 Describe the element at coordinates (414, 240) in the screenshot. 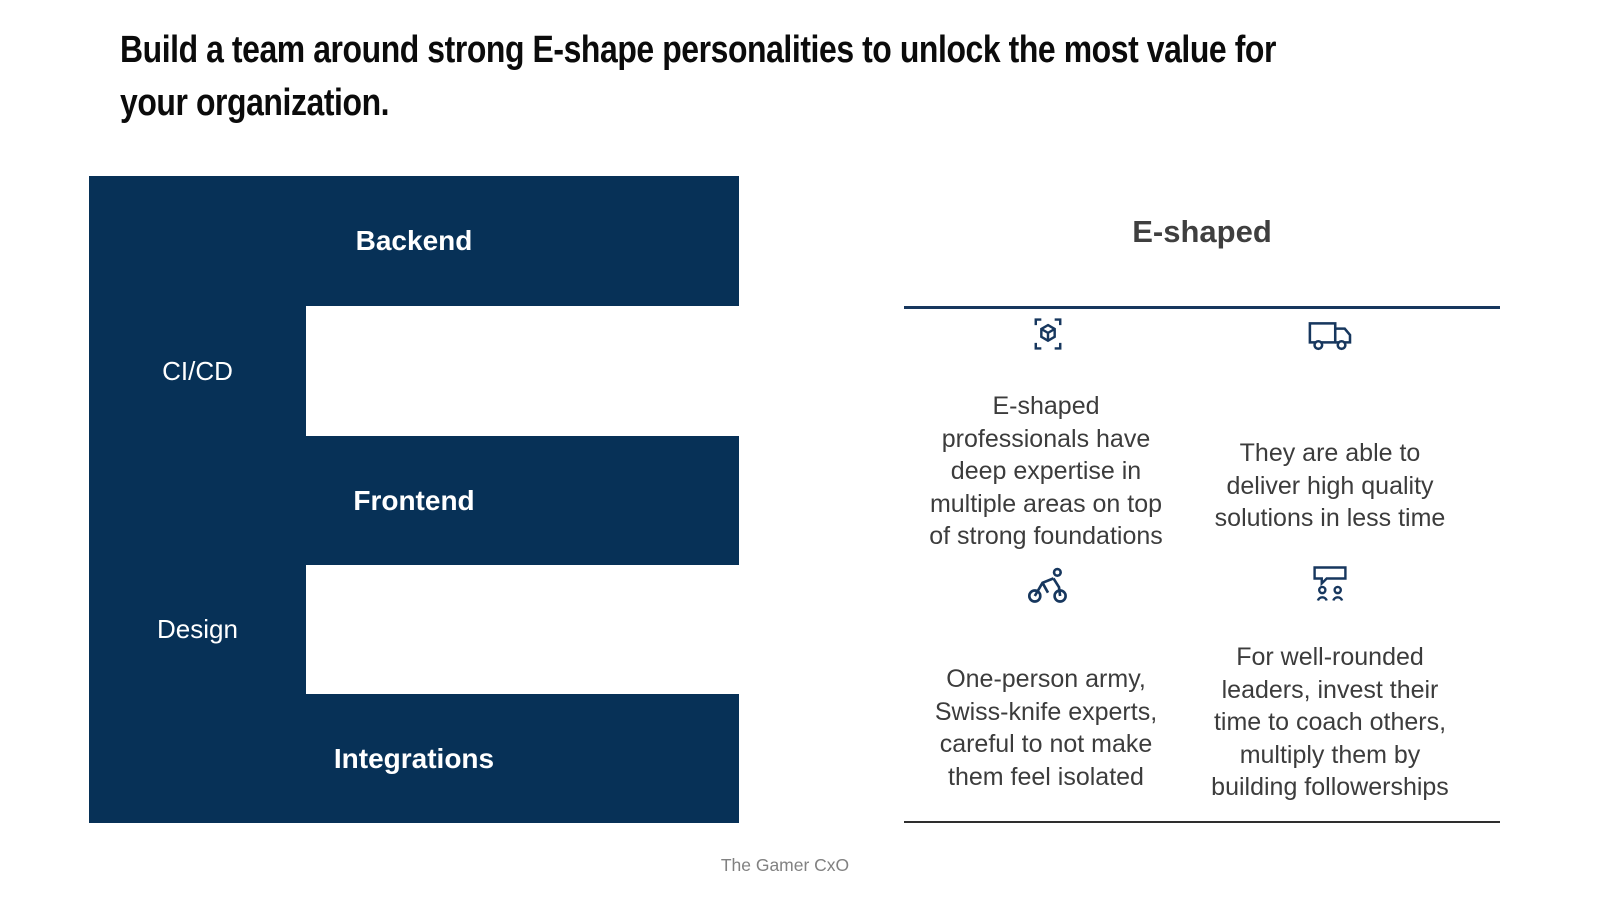

I see `e-label-backend: Backend` at that location.